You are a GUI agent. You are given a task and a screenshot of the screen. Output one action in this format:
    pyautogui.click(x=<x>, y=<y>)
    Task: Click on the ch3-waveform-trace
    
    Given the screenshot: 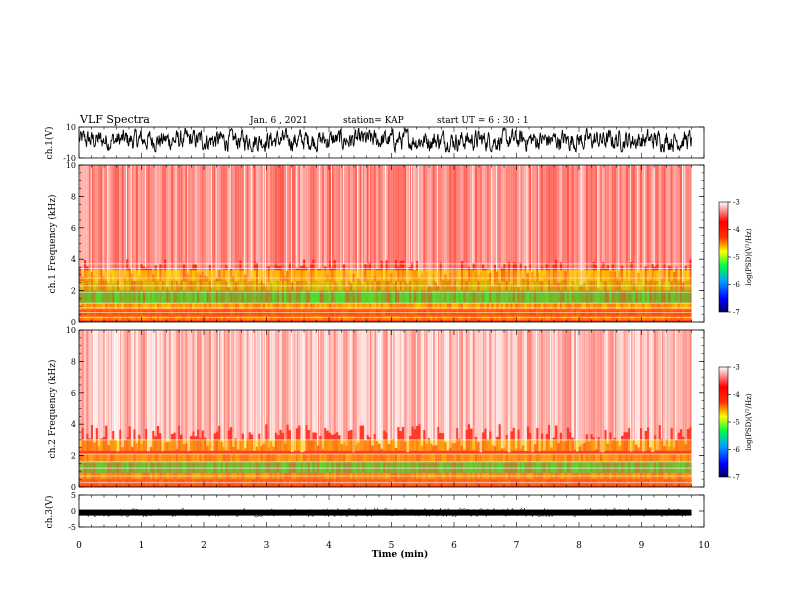 What is the action you would take?
    pyautogui.click(x=385, y=512)
    